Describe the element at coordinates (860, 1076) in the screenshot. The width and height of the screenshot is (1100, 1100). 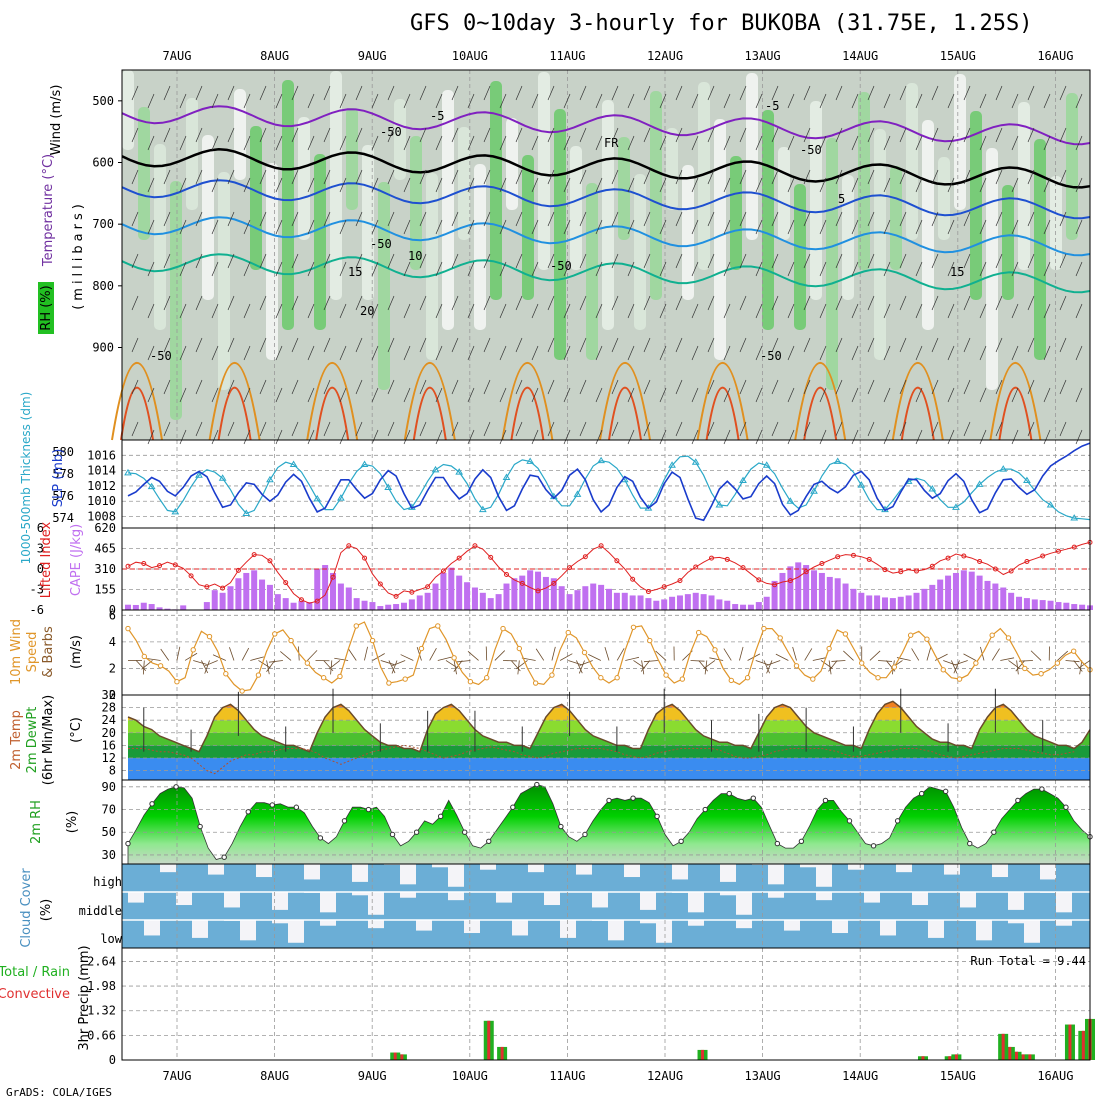
I see `bottom-day-label: 14AUG` at that location.